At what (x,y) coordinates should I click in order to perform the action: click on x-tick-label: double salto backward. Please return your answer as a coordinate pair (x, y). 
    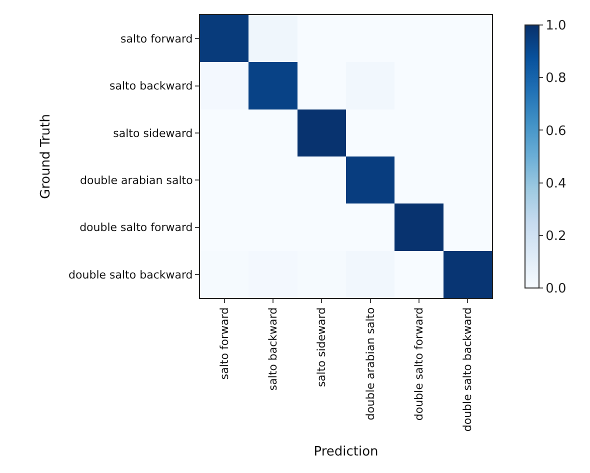
    Looking at the image, I should click on (467, 369).